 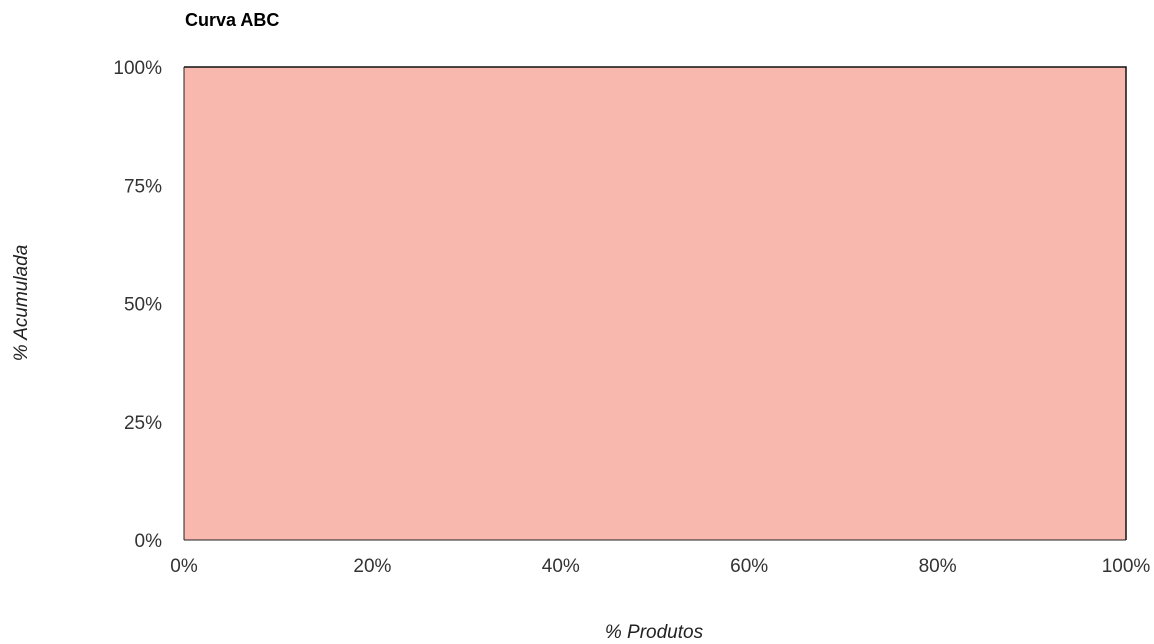 What do you see at coordinates (137, 68) in the screenshot?
I see `y-tick-label: 100%` at bounding box center [137, 68].